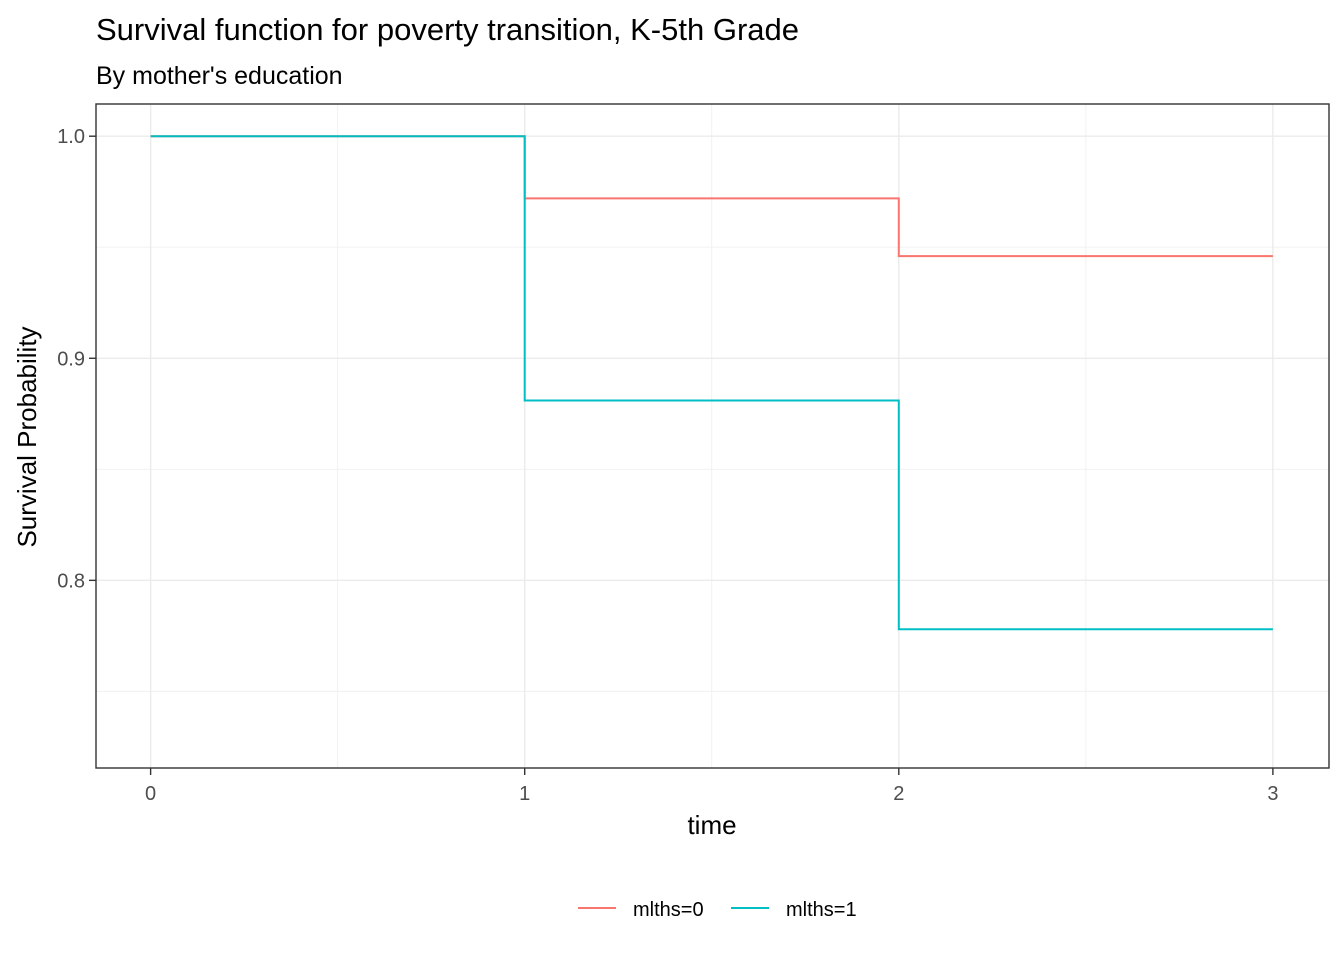 The width and height of the screenshot is (1344, 960). Describe the element at coordinates (71, 137) in the screenshot. I see `y-tick-label: 1.0` at that location.